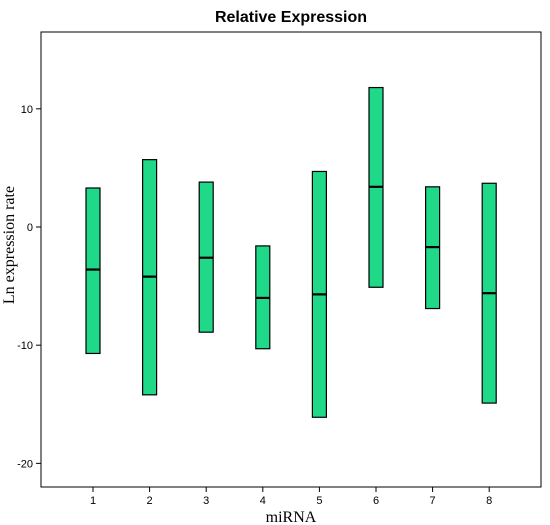 Image resolution: width=550 pixels, height=525 pixels. I want to click on y-axis: 10 0 -10 -20, so click(29, 287).